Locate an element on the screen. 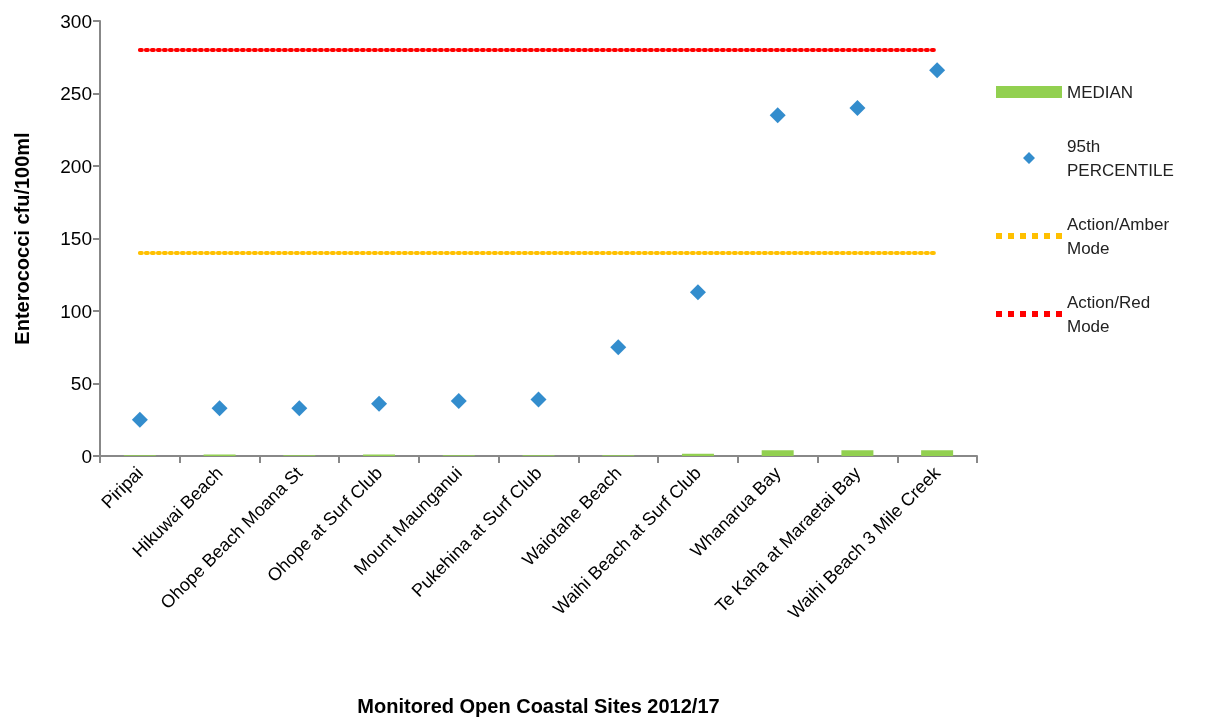 This screenshot has height=726, width=1212. legend-label: 95th PERCENTILE is located at coordinates (1120, 158).